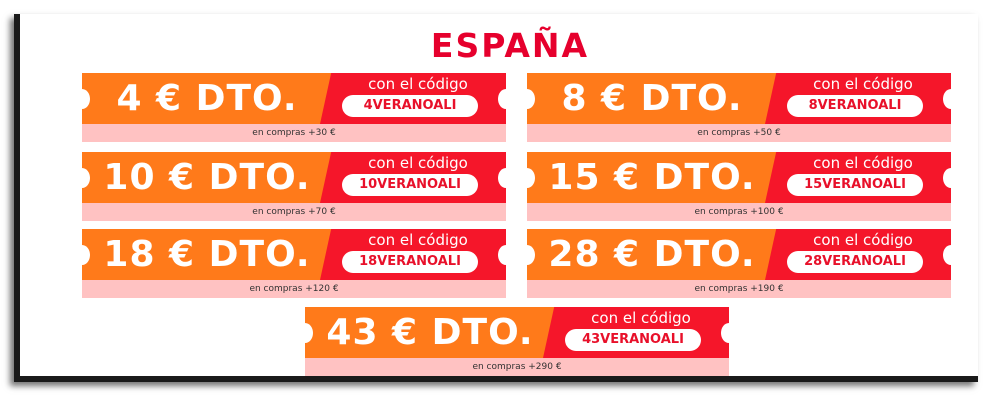 Image resolution: width=1000 pixels, height=400 pixels. I want to click on discount-amount: 15 € DTO., so click(652, 177).